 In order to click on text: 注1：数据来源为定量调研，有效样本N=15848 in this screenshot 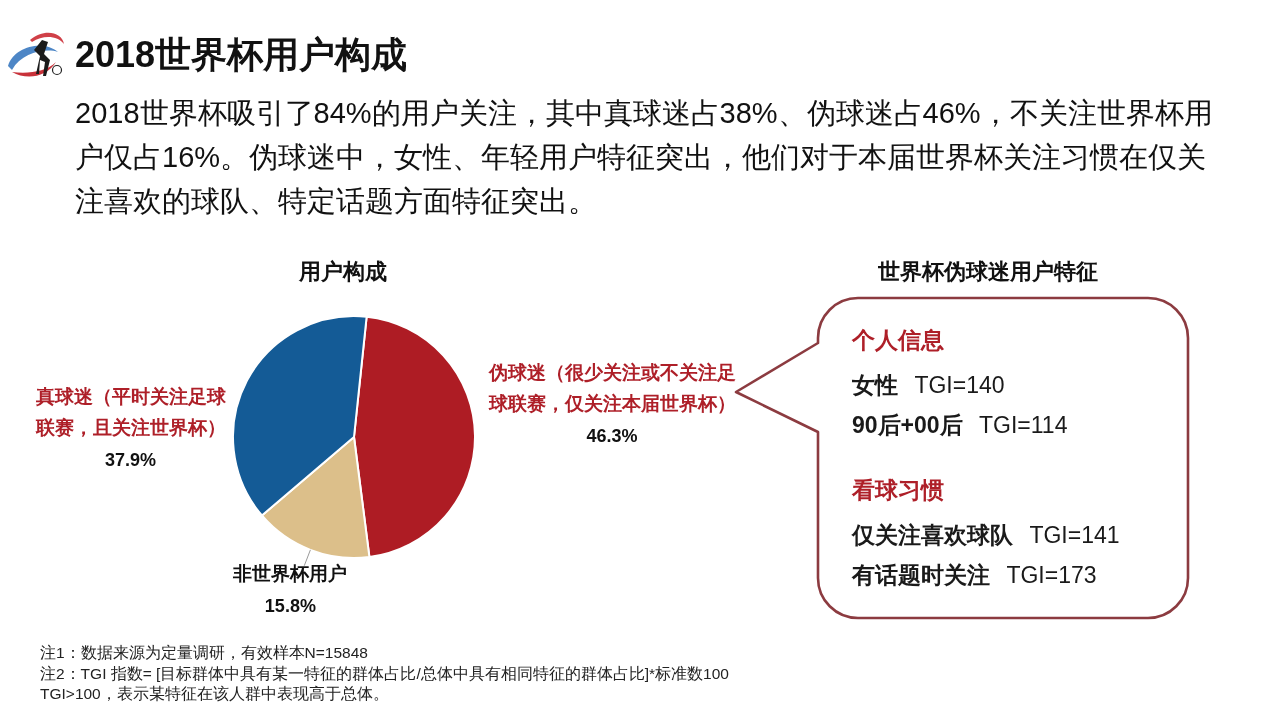, I will do `click(204, 653)`.